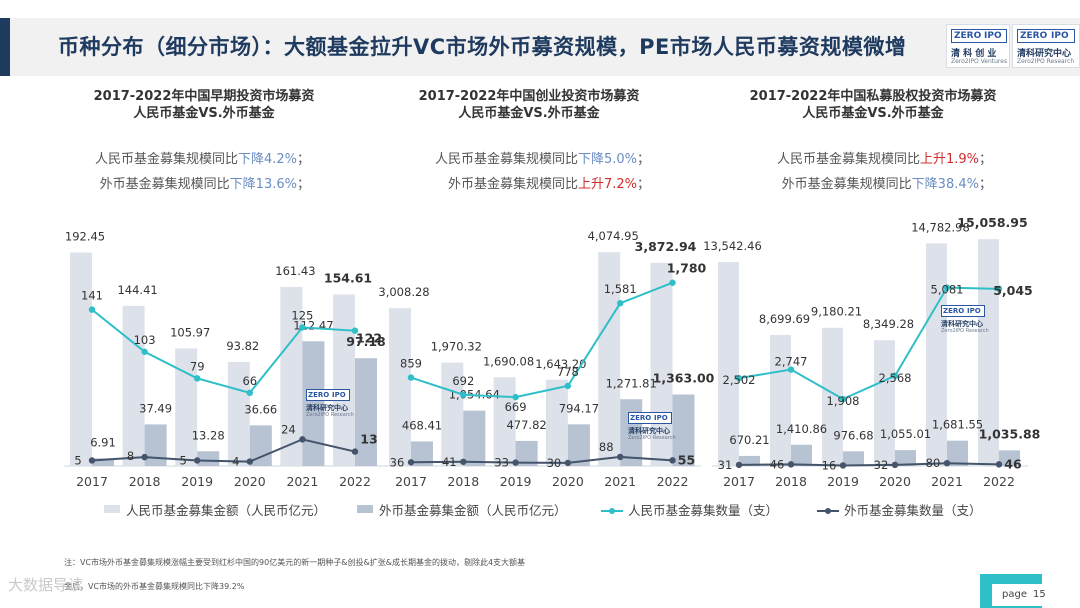  What do you see at coordinates (411, 364) in the screenshot?
I see `data-label-rmb-count: 859` at bounding box center [411, 364].